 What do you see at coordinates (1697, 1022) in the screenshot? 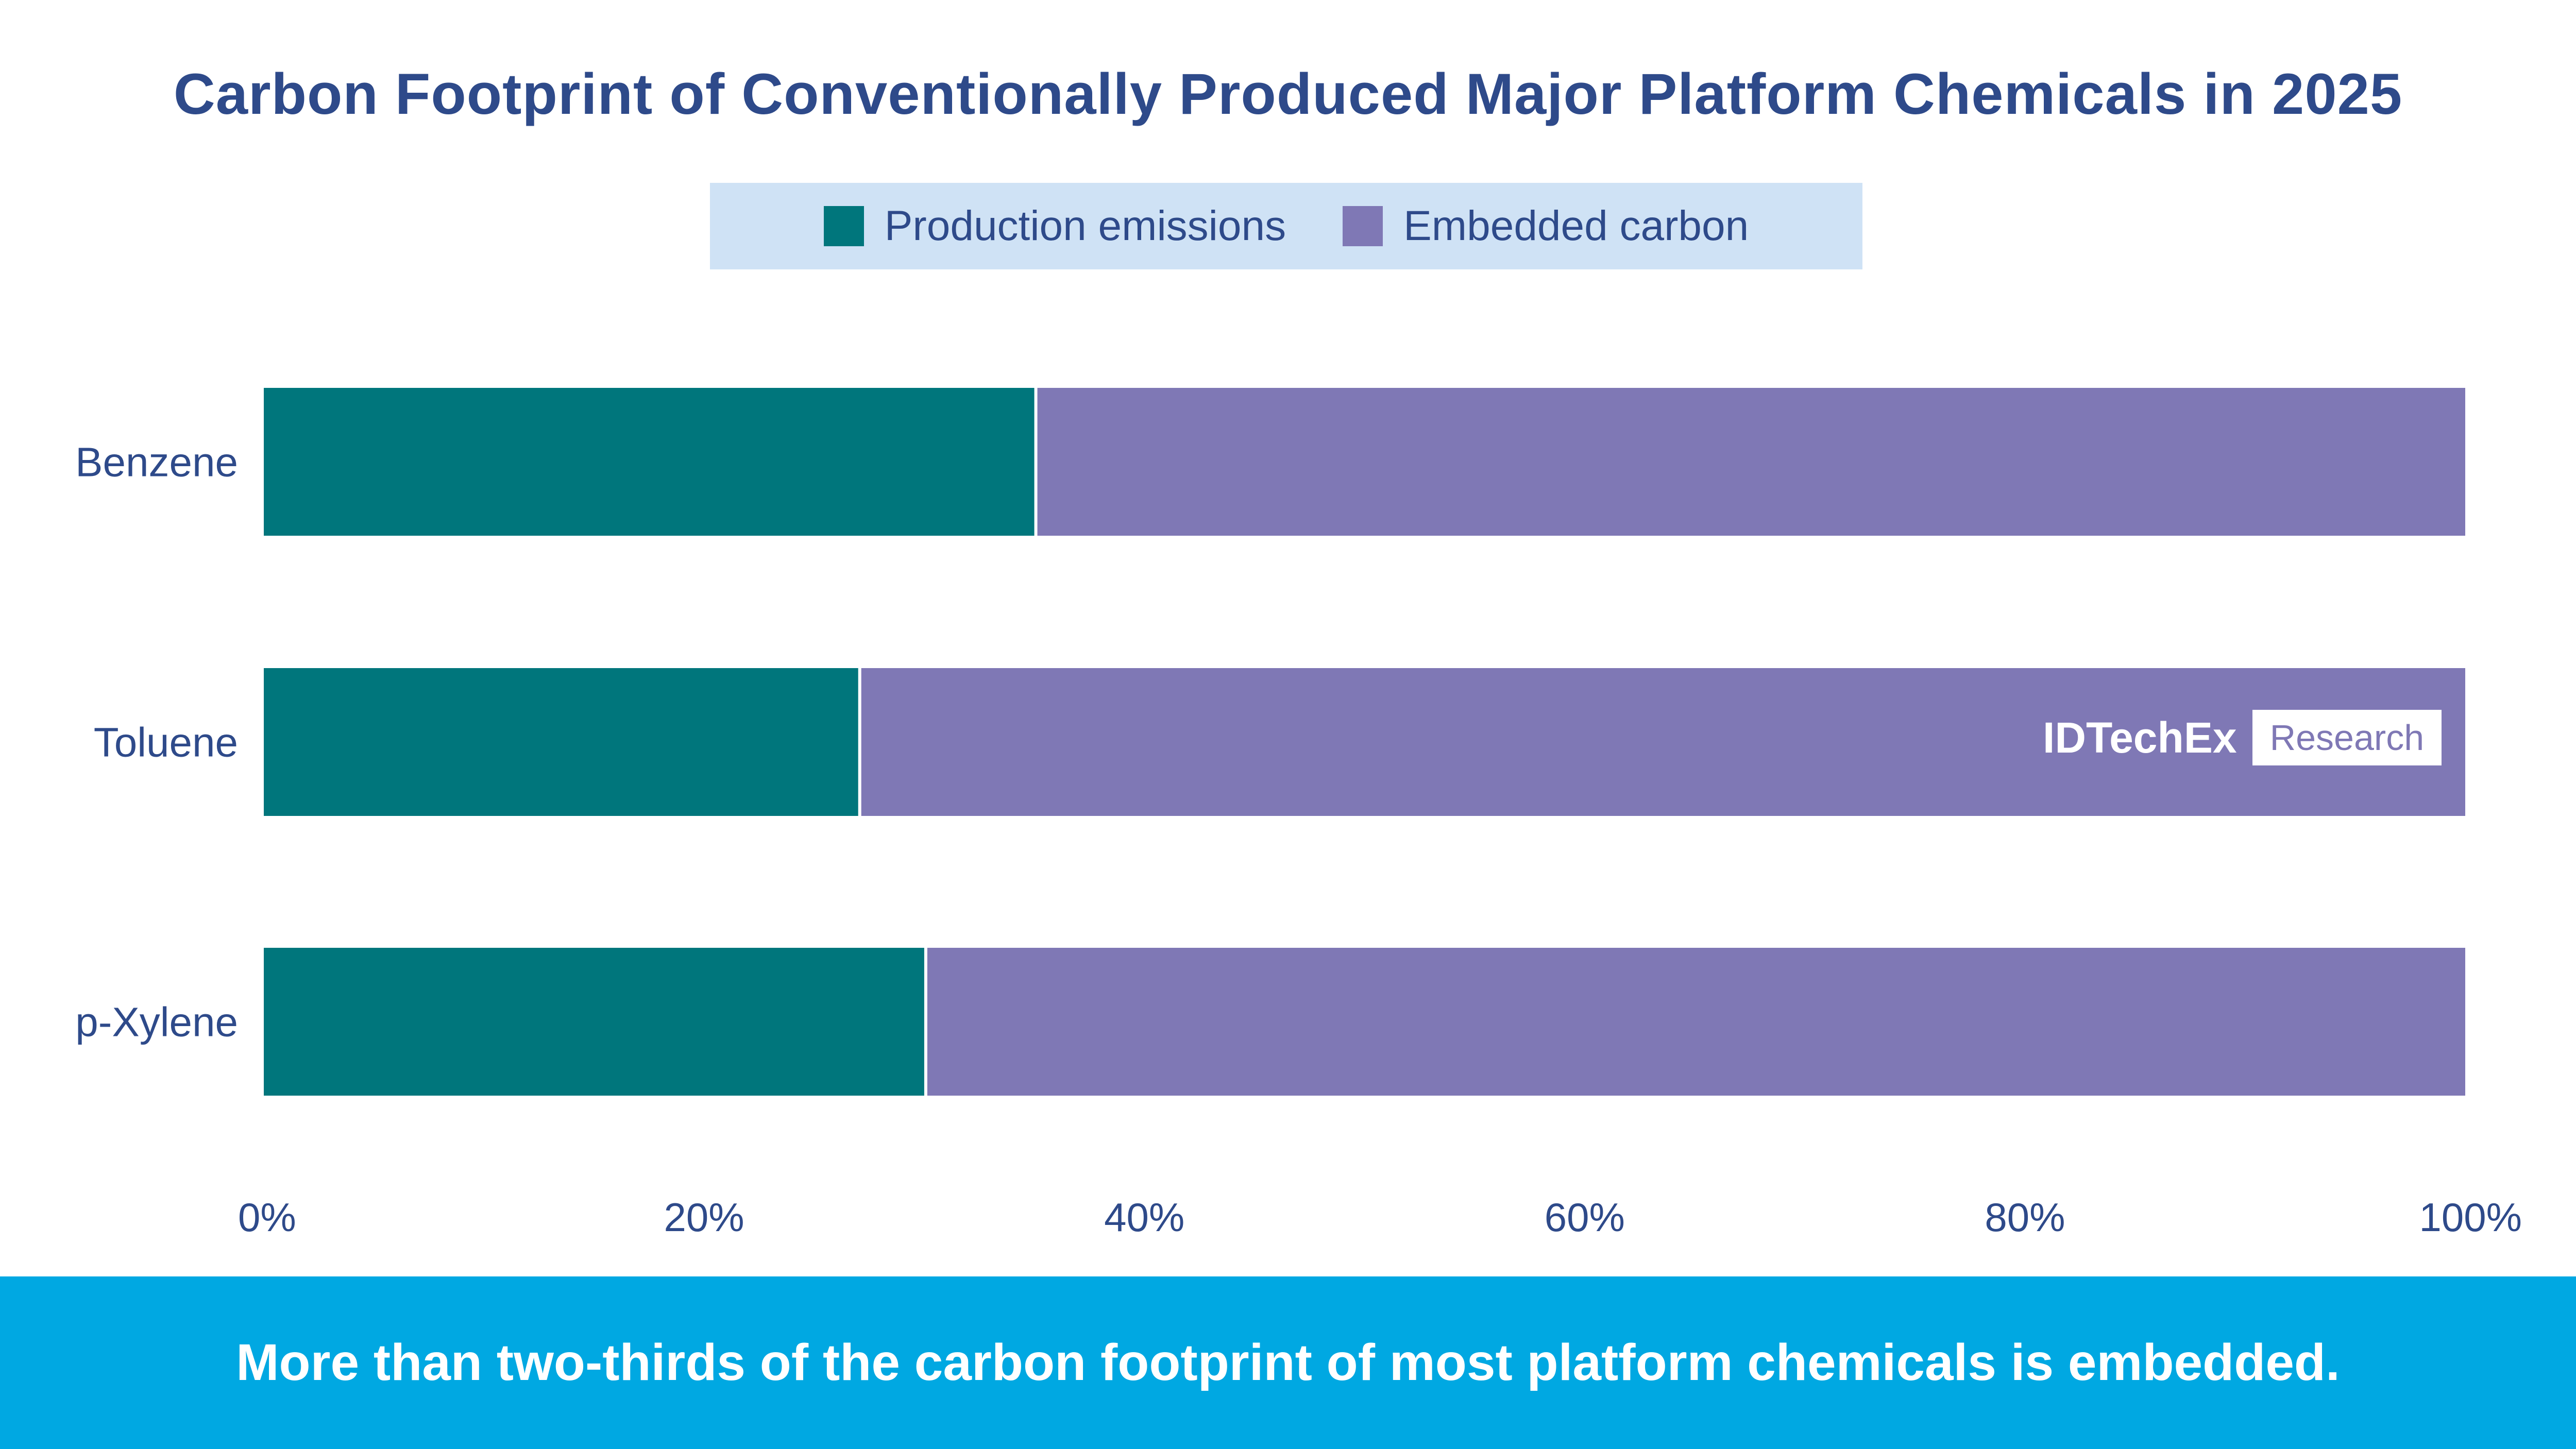
I see `bar-p-xylene-embedded-carbon` at bounding box center [1697, 1022].